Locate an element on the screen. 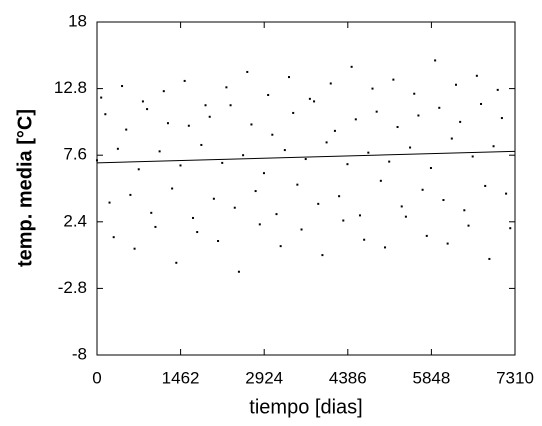  y-tick-label: 12.8 is located at coordinates (70, 87).